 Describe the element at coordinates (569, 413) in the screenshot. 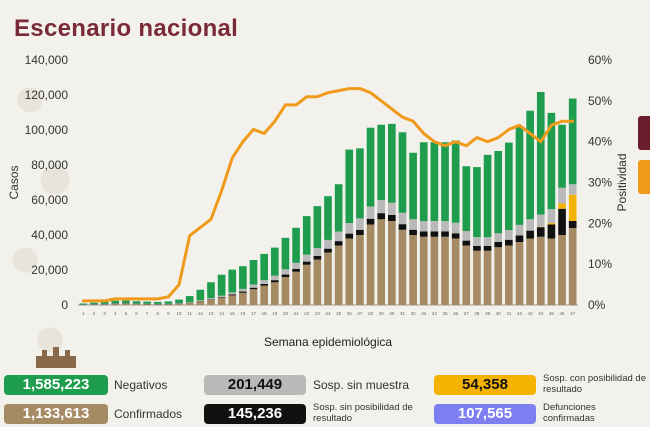

I see `defunciones-label: Defunciones confirmadas` at that location.